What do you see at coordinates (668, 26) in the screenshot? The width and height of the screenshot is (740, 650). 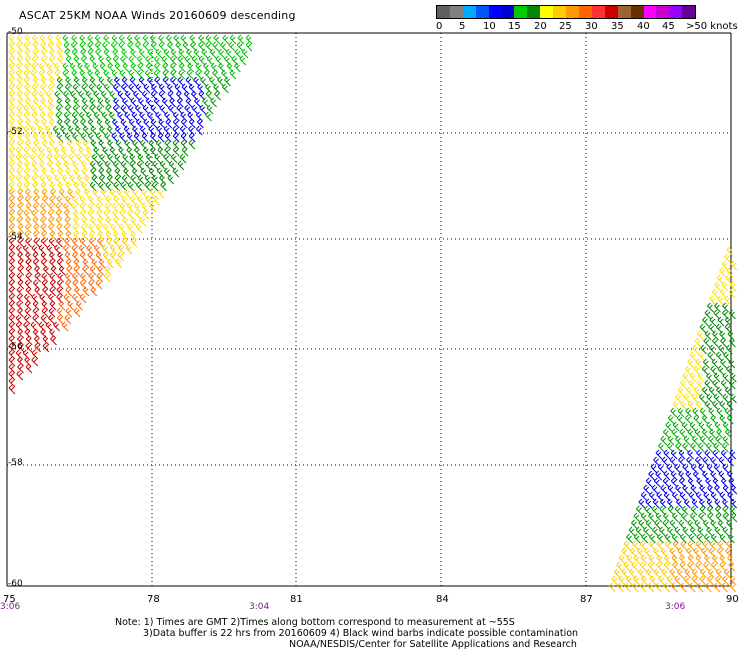 I see `scale-label-45: 45` at bounding box center [668, 26].